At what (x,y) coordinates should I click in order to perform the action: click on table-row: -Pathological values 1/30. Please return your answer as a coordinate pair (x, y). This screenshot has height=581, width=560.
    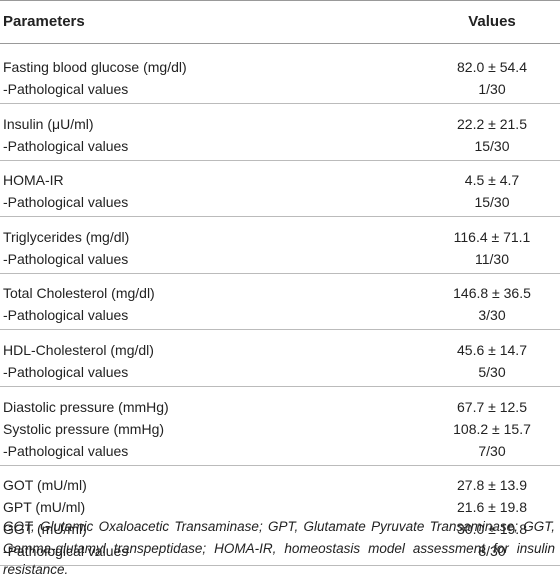
    Looking at the image, I should click on (280, 89).